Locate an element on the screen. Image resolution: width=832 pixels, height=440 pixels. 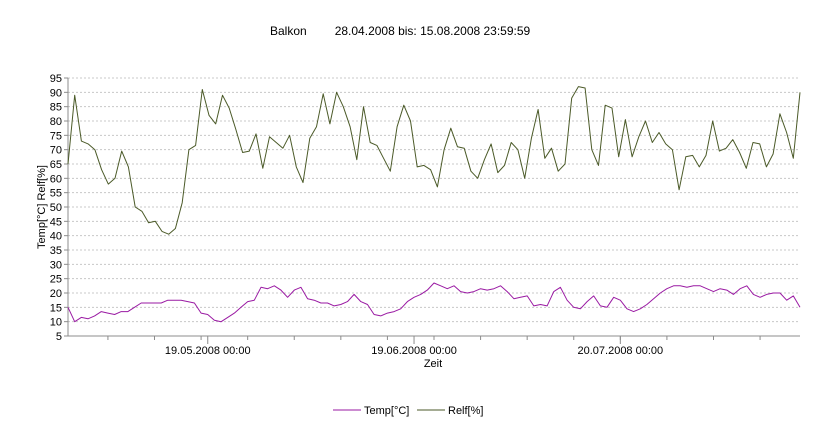
y-axis-label: Temp[°C] Relf[%] is located at coordinates (42, 207).